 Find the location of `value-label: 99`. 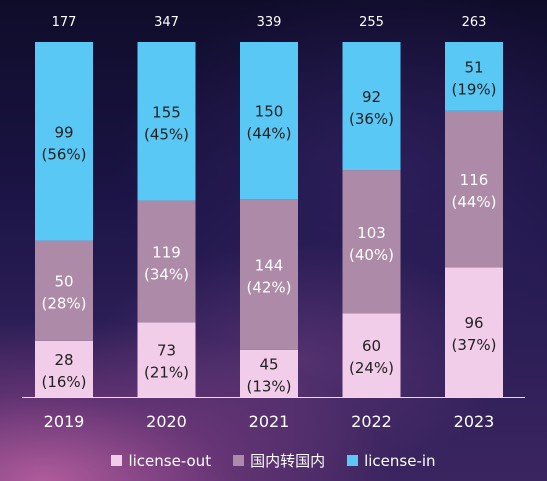

value-label: 99 is located at coordinates (63, 132).